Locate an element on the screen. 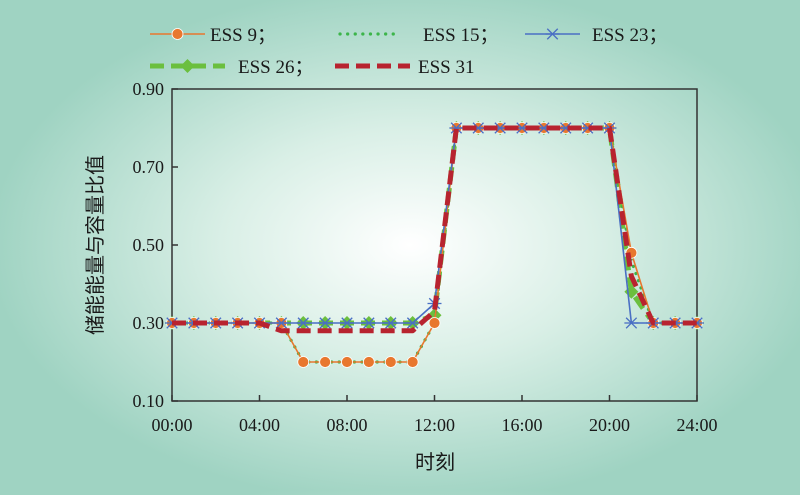  y-axis-title: 储能能量与容量比值 is located at coordinates (95, 245).